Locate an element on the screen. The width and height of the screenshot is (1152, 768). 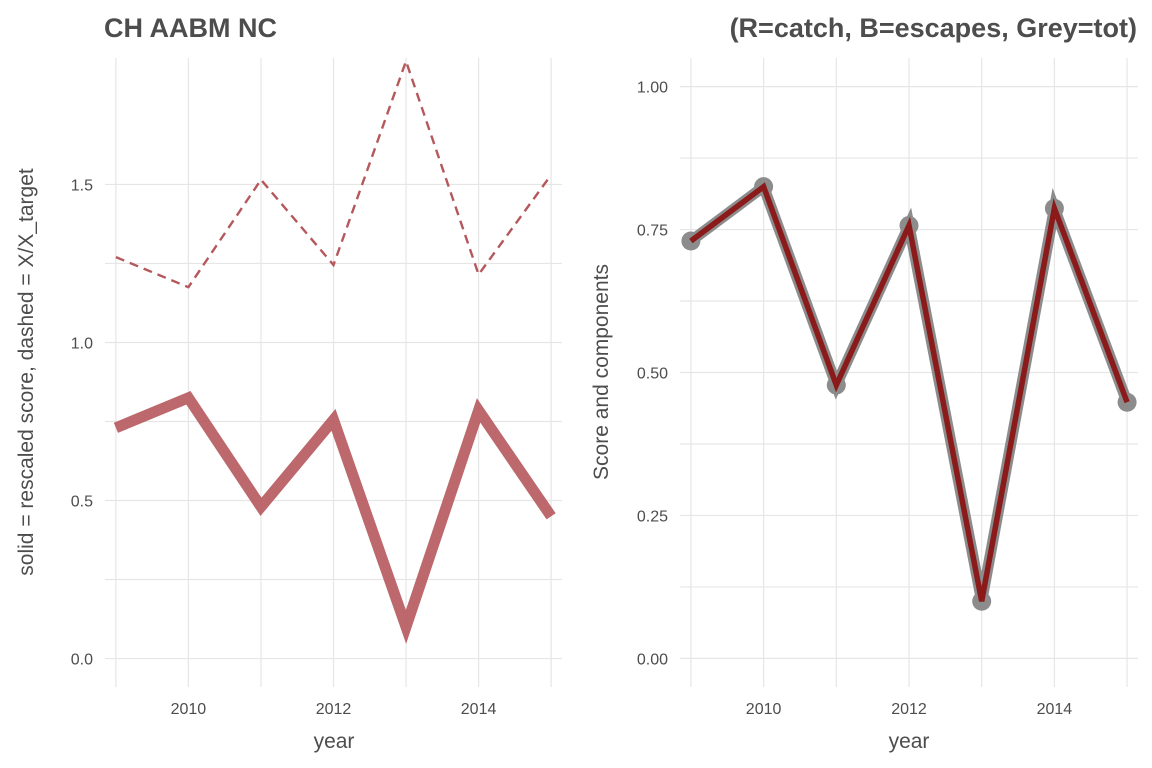
left-x-axis-title: year is located at coordinates (334, 741).